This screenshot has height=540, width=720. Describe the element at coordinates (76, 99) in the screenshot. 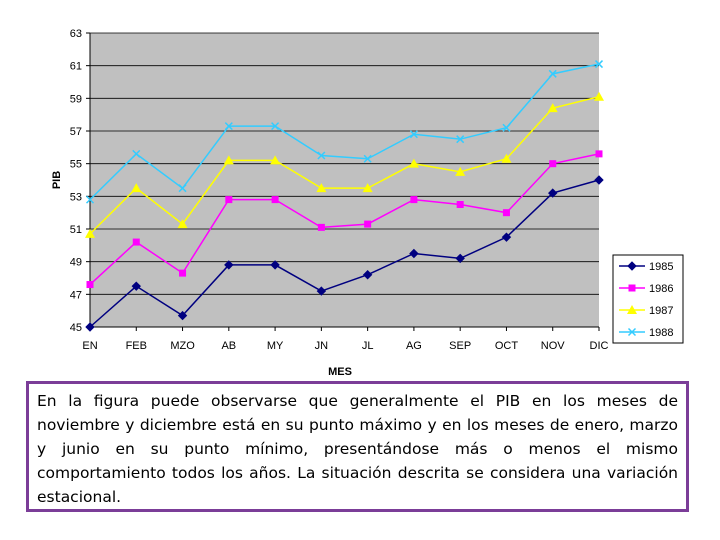

I see `y-tick-label: 59` at that location.